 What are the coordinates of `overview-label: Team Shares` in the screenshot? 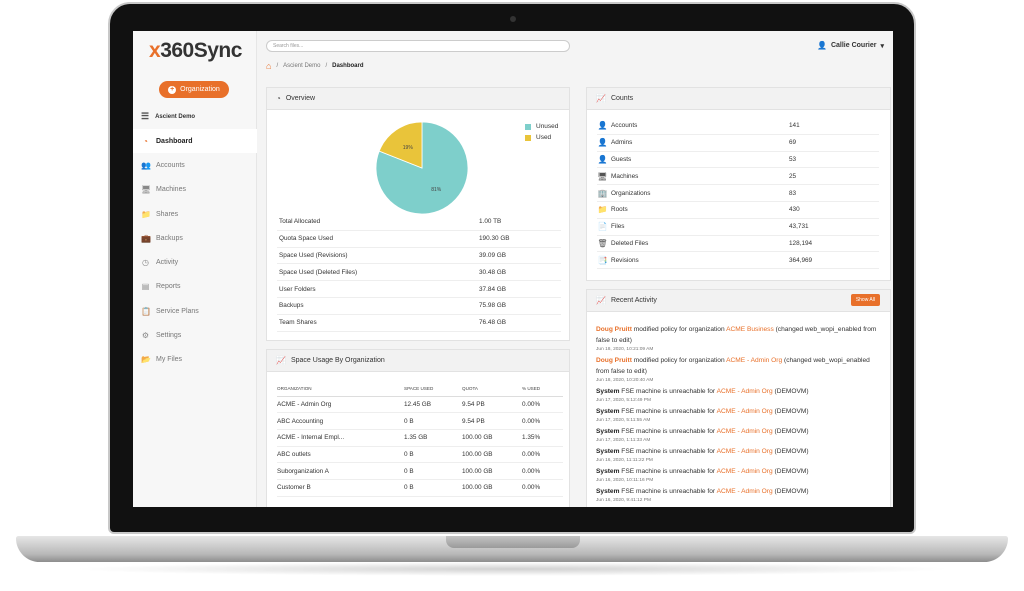 It's located at (298, 323).